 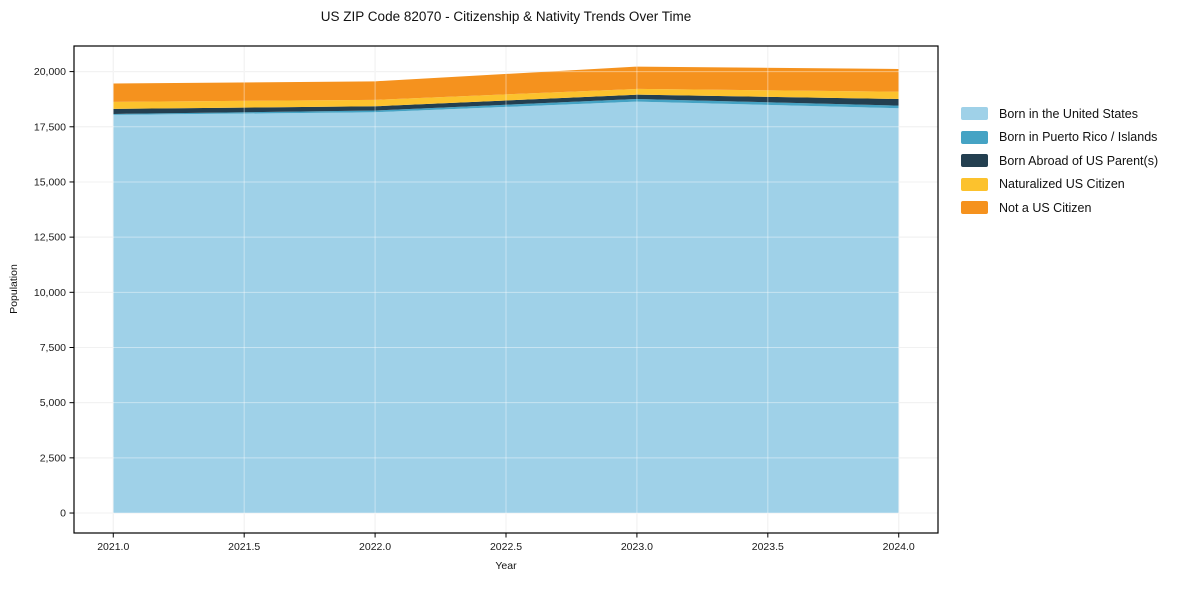 I want to click on area-naturalized-us-citizen, so click(x=506, y=98).